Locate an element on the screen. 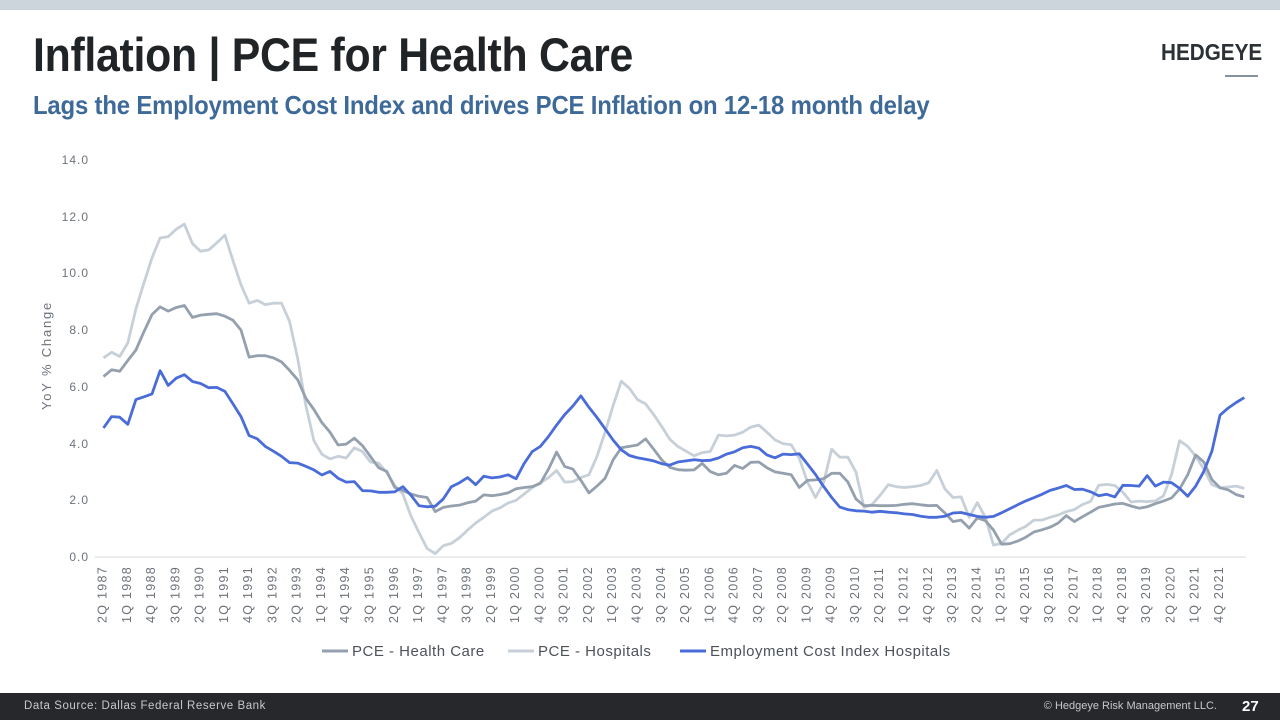 The width and height of the screenshot is (1280, 720). svg-text: 14.0 is located at coordinates (75, 160).